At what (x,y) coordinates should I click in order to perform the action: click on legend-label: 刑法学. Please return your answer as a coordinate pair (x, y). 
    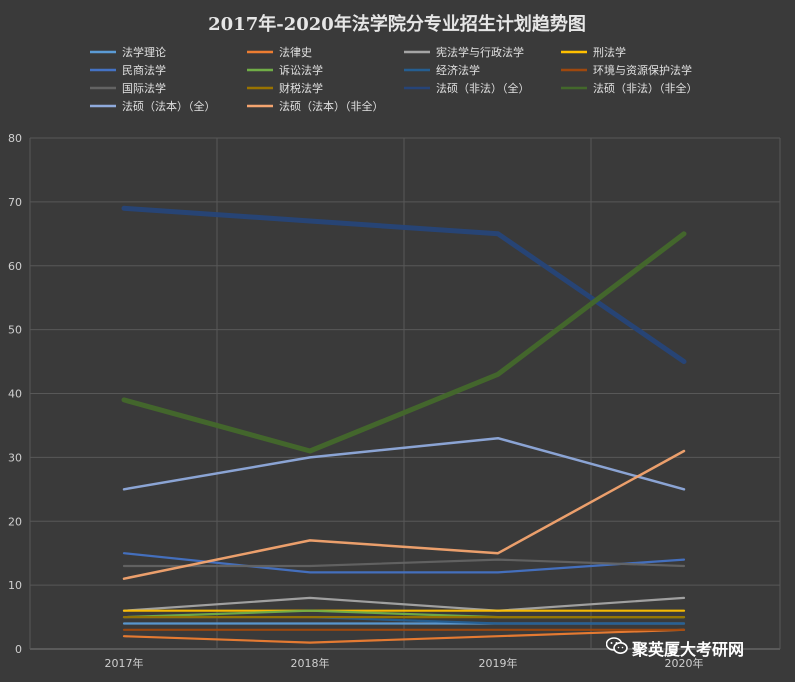
    Looking at the image, I should click on (609, 52).